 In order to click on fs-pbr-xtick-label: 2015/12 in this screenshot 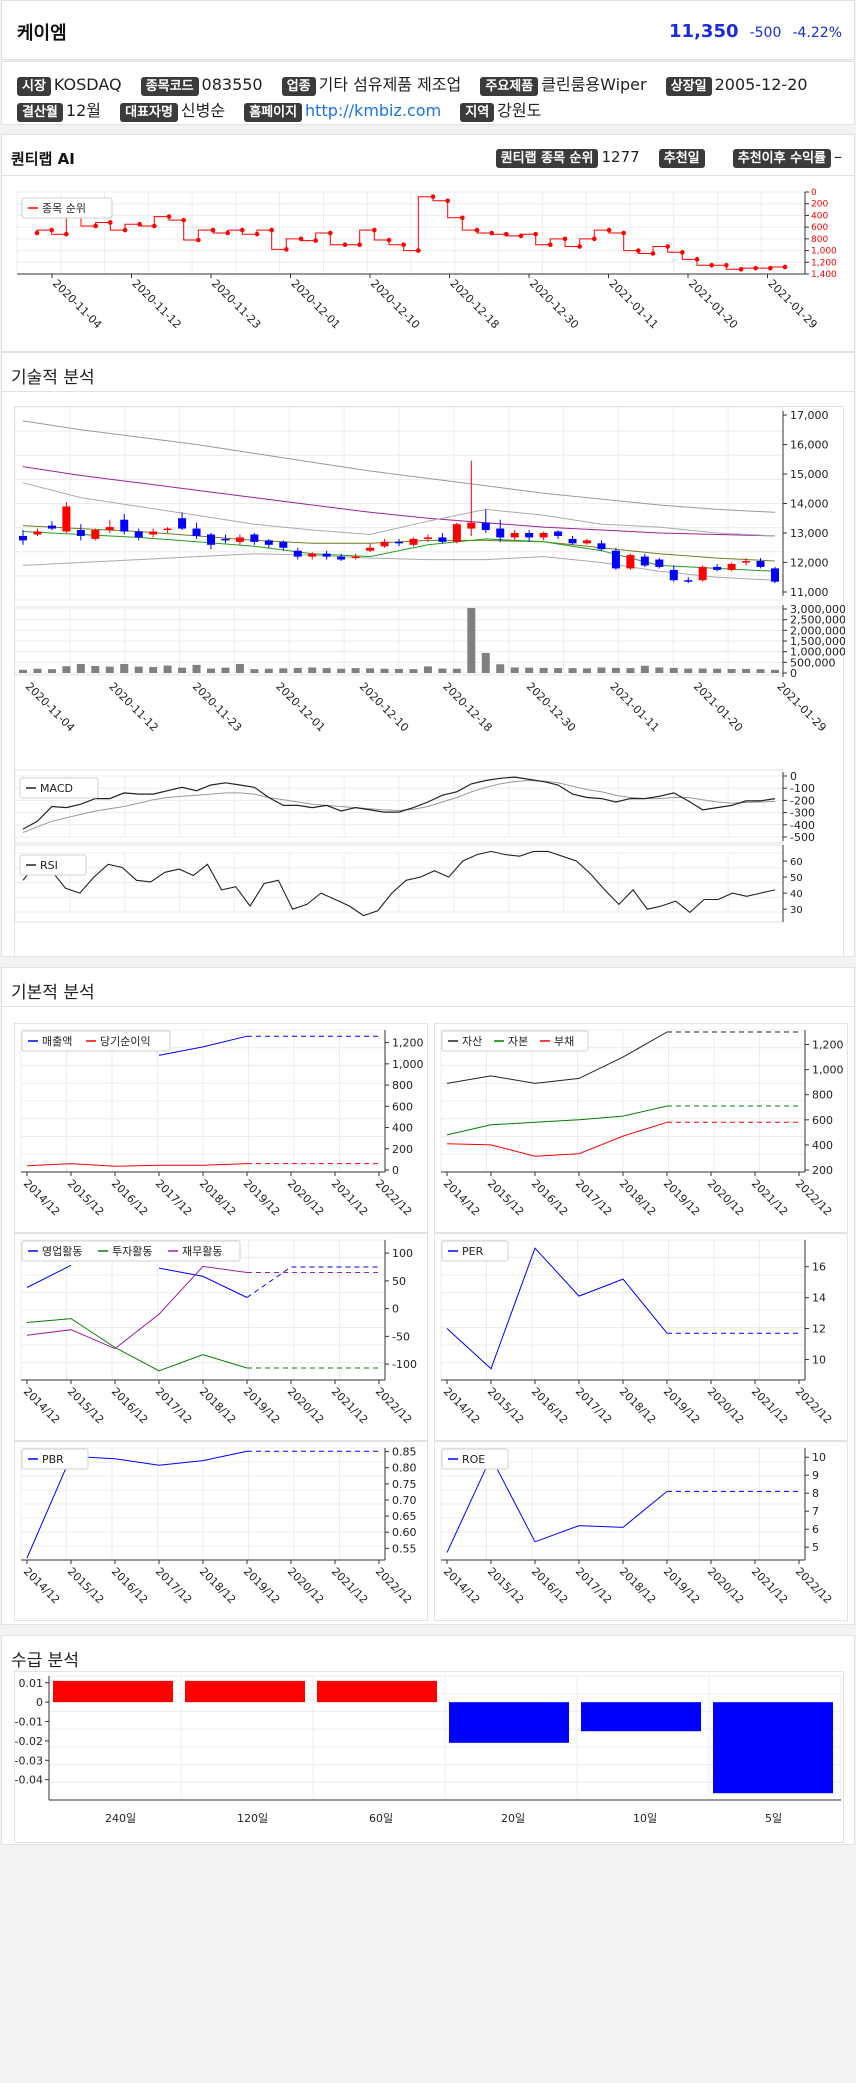, I will do `click(86, 1586)`.